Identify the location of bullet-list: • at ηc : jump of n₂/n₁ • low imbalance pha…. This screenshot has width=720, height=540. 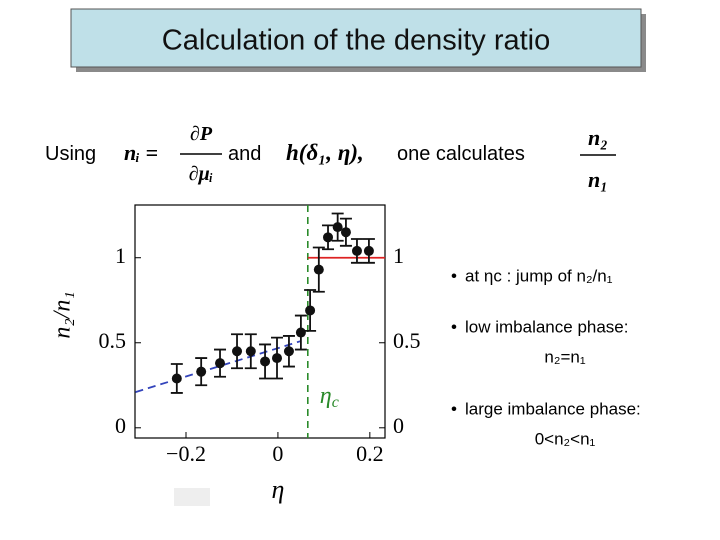
(546, 357).